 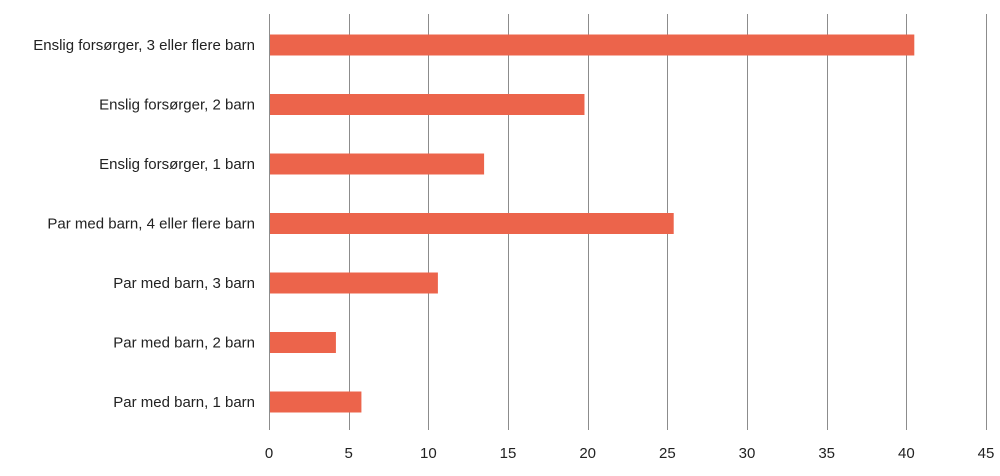 I want to click on category-label-0: Enslig forsørger, 3 eller flere barn, so click(x=144, y=45).